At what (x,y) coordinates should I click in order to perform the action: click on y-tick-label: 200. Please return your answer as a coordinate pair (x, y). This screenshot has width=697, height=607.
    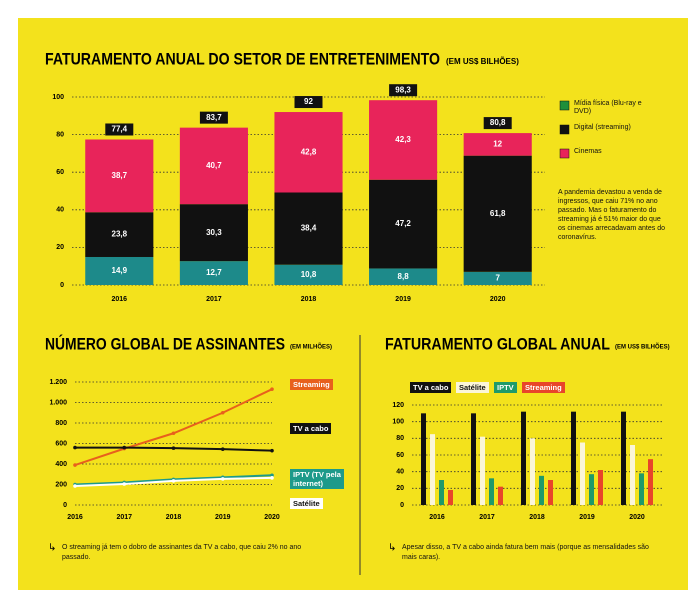
    Looking at the image, I should click on (61, 484).